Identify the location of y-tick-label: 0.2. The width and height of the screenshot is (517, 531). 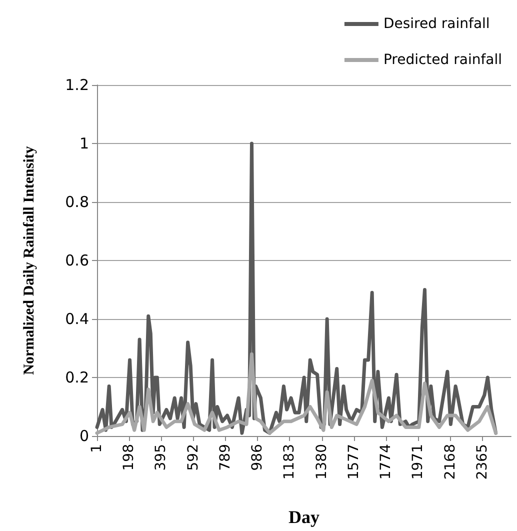
(77, 377).